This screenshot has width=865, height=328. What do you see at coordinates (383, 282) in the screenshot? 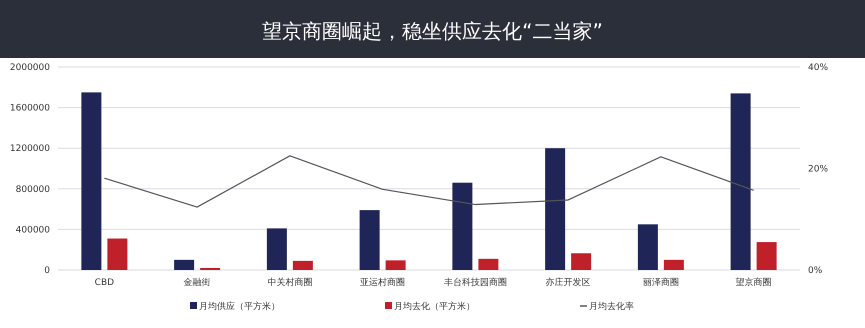
I see `x-tick-label: 亚运村商圈` at bounding box center [383, 282].